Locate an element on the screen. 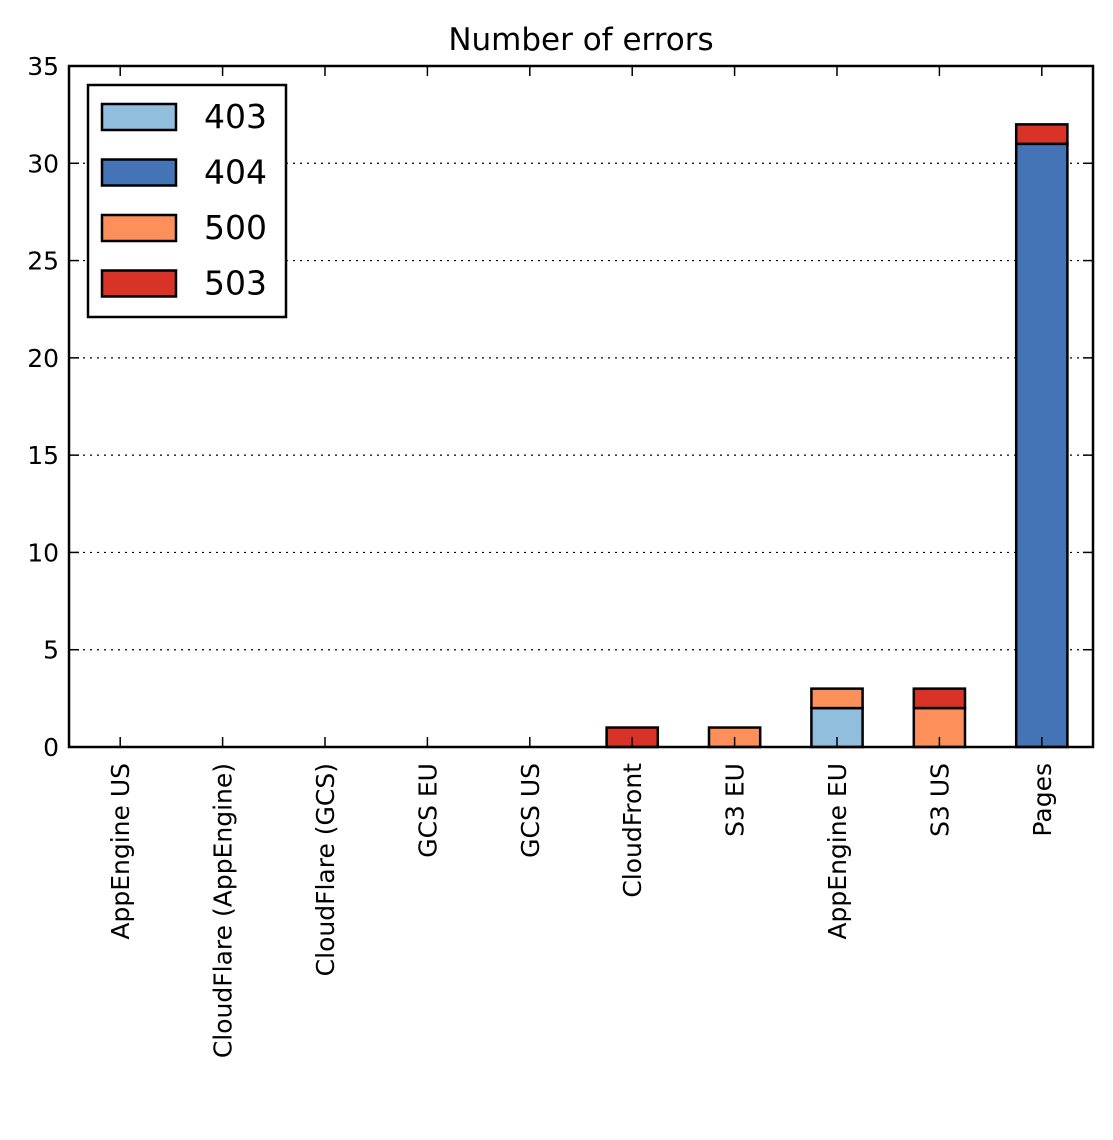 This screenshot has height=1140, width=1113. x-tick-label: S3 US is located at coordinates (939, 800).